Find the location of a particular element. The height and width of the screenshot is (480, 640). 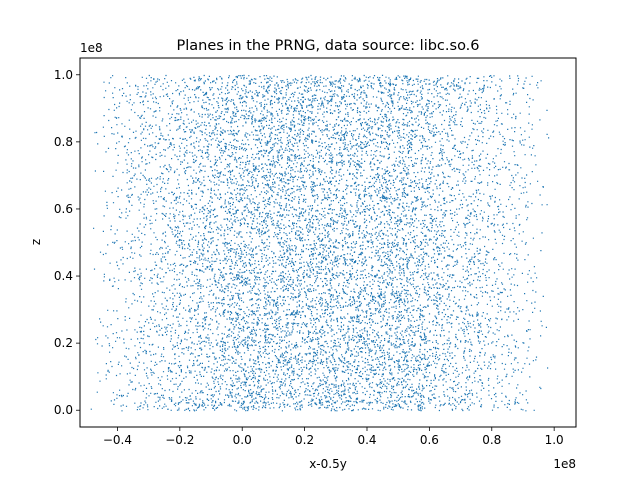

x-tick-label: 0.4 is located at coordinates (366, 440).